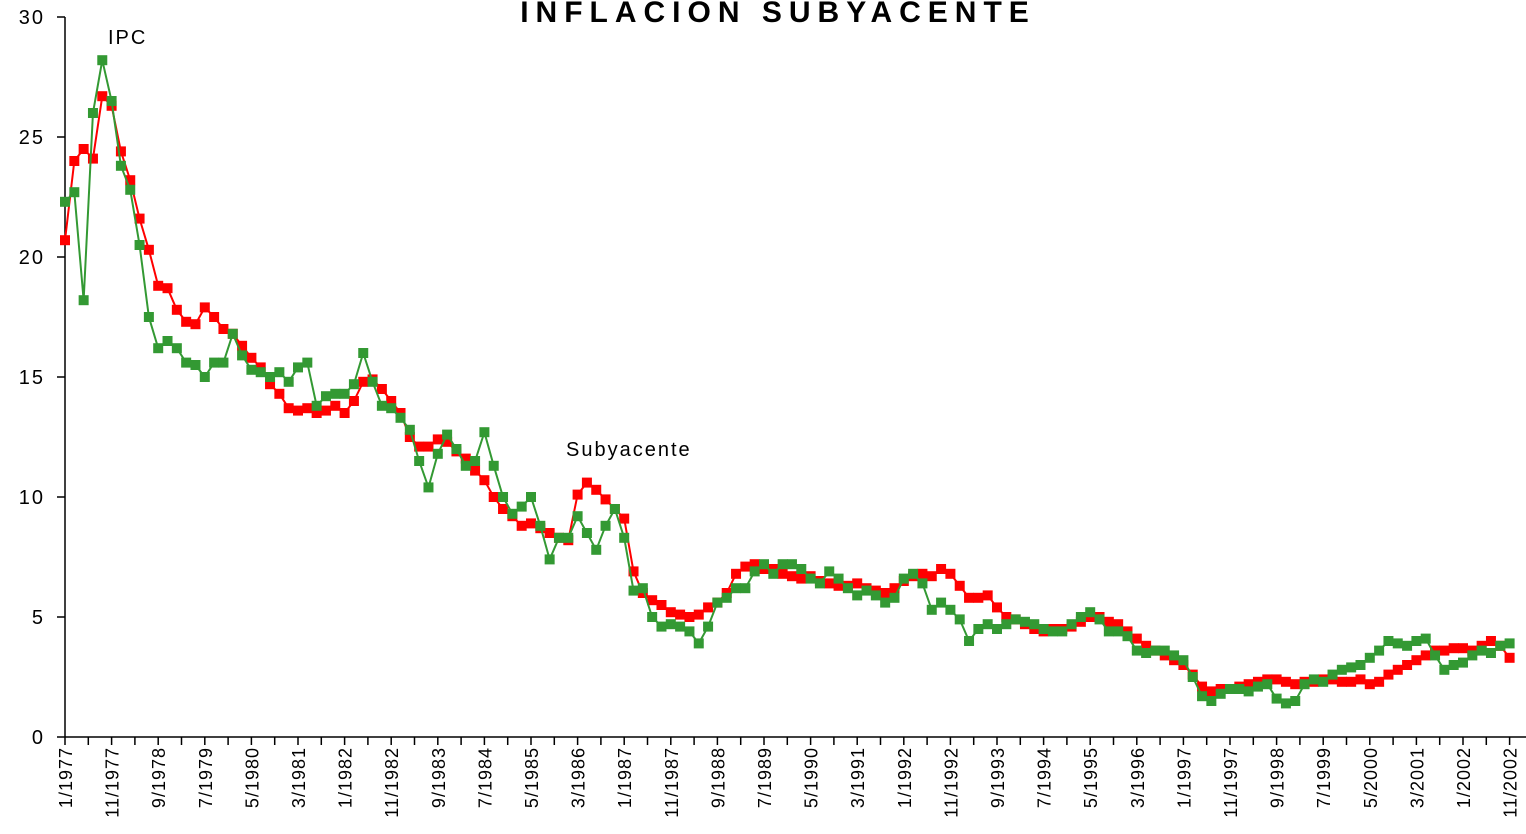  Describe the element at coordinates (812, 777) in the screenshot. I see `x-tick-label: 5/1990` at that location.